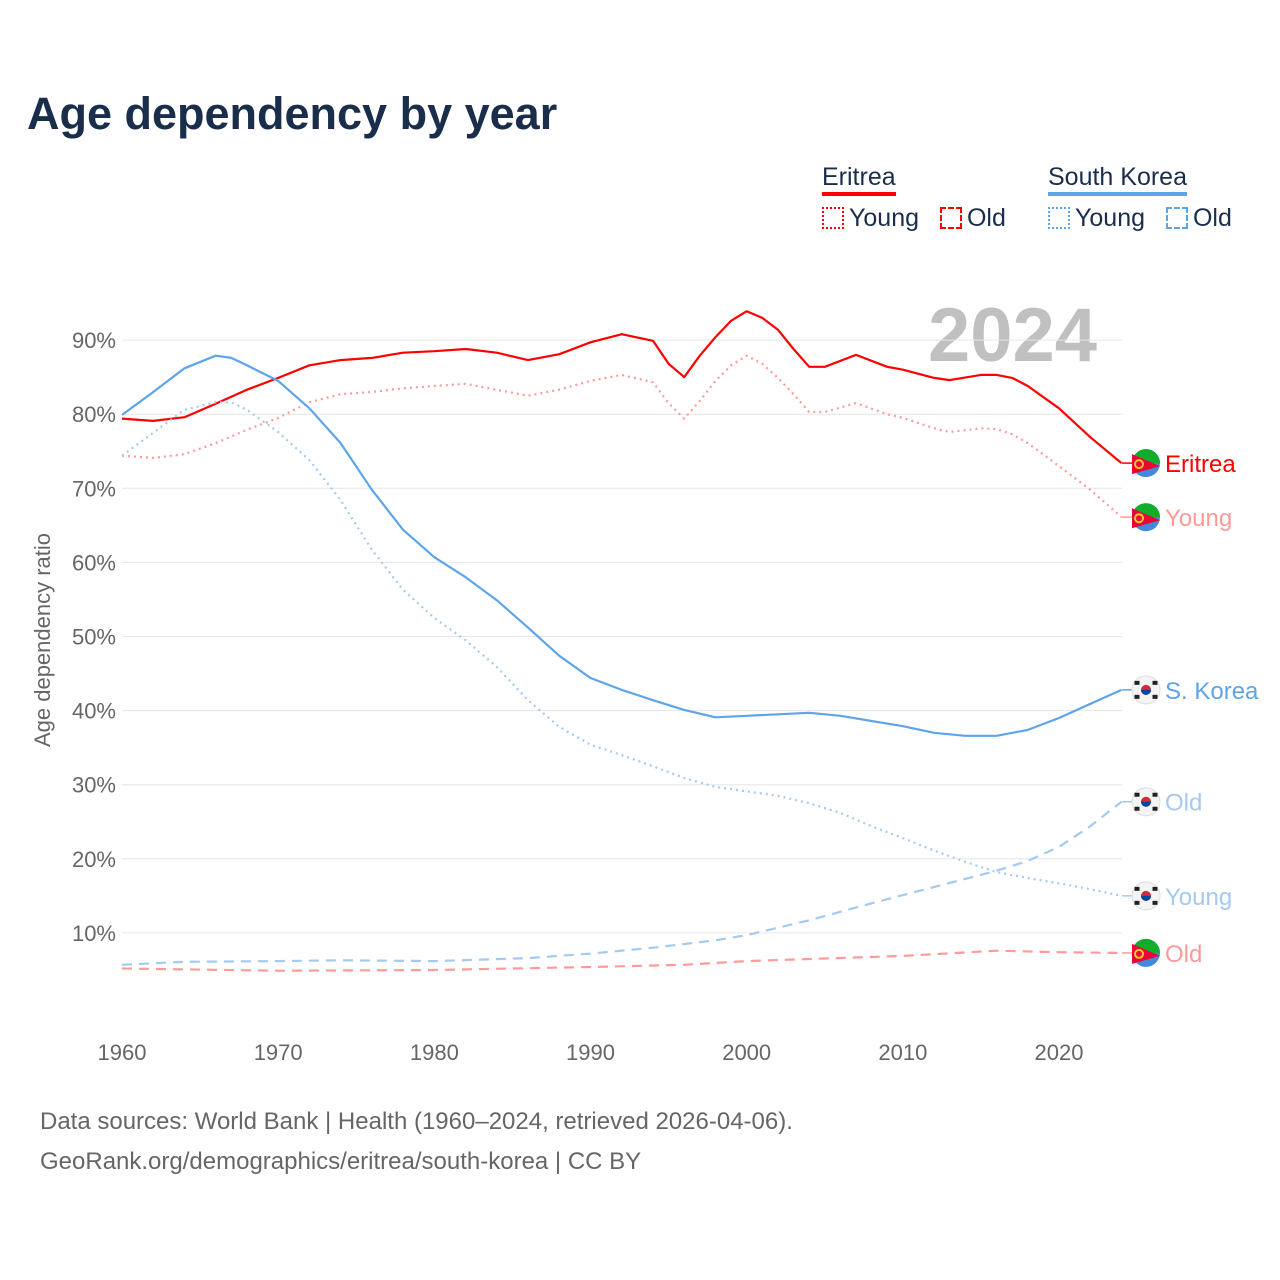  Describe the element at coordinates (884, 218) in the screenshot. I see `legend-eritrea-young: Young` at that location.